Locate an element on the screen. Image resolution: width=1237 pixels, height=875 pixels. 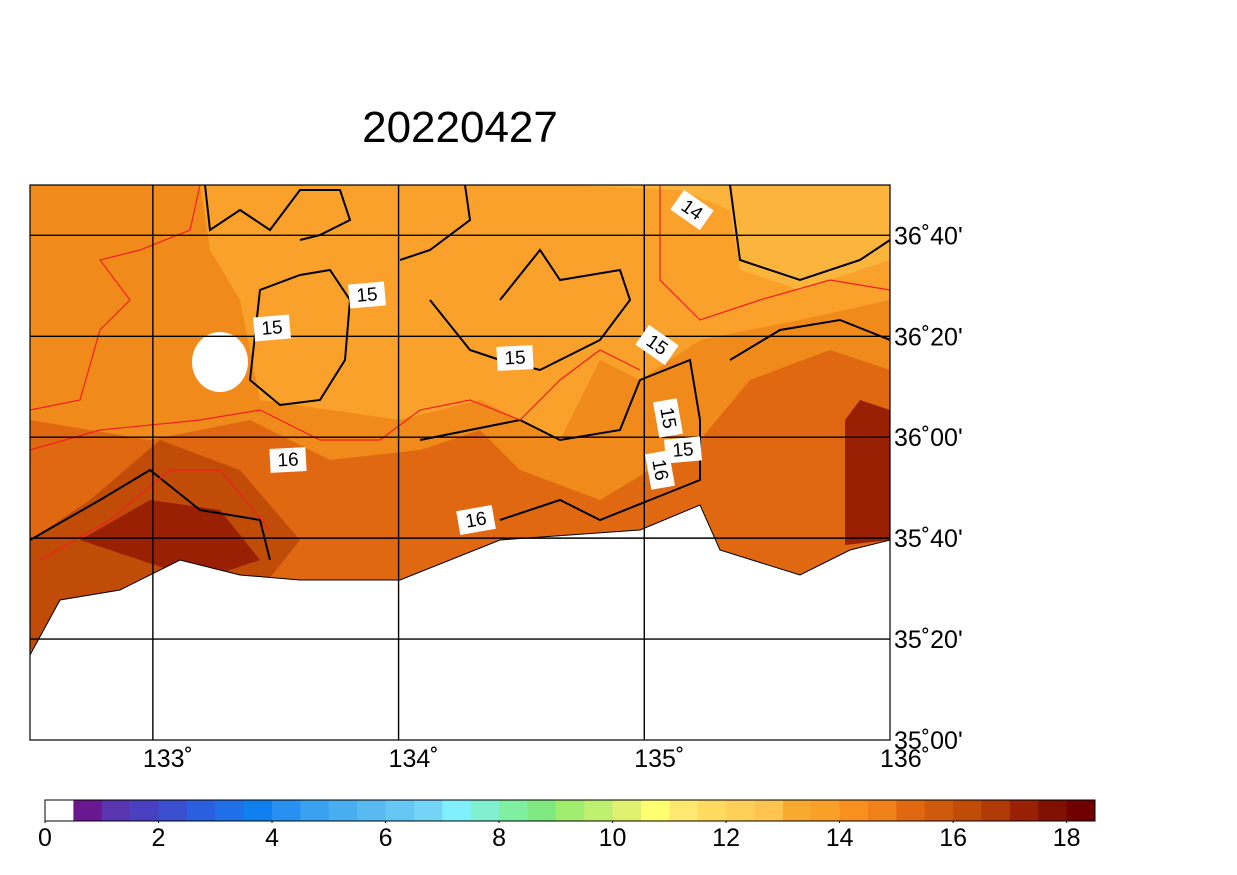
colorbar-tick-label: 8 is located at coordinates (499, 838).